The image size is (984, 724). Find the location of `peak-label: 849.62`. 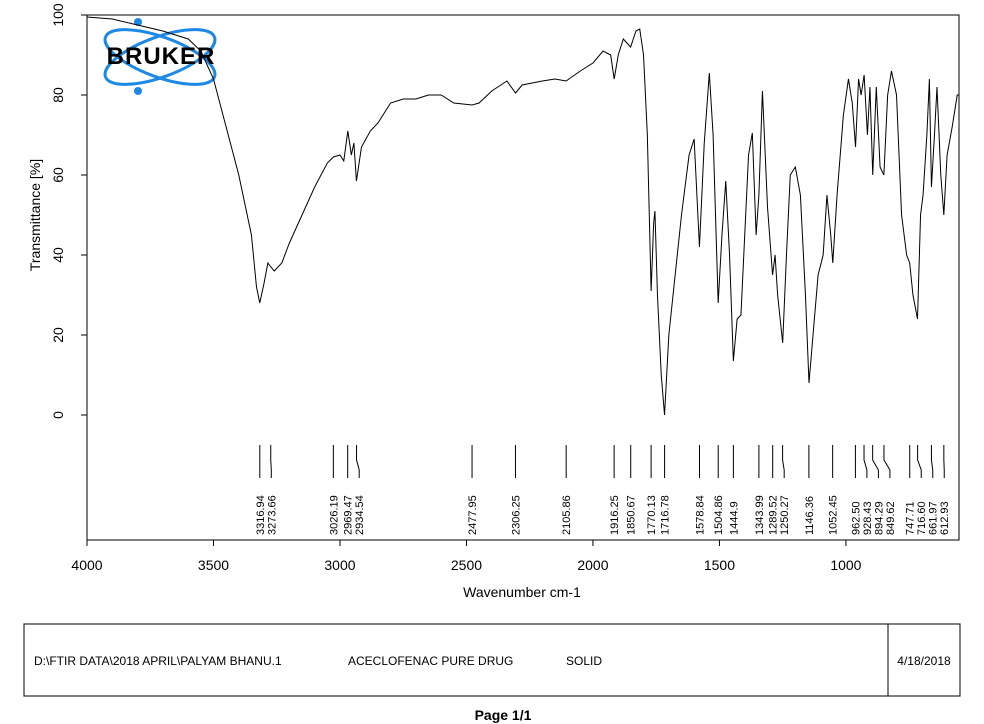

peak-label: 849.62 is located at coordinates (891, 518).